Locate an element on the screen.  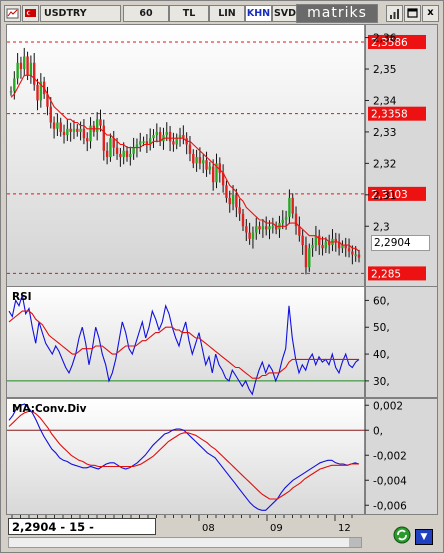
maximize-icon is located at coordinates (412, 13).